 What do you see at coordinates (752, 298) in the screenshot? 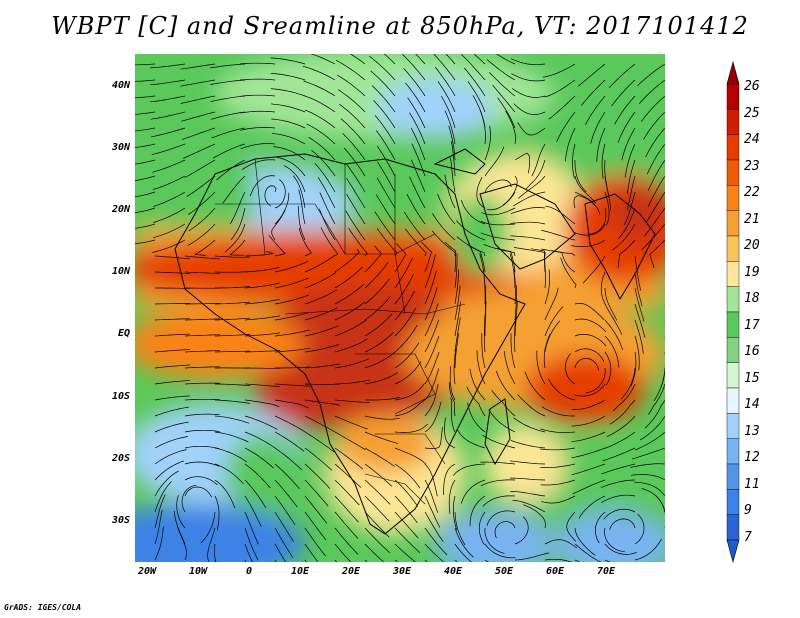
I see `colorbar-label: 18` at bounding box center [752, 298].